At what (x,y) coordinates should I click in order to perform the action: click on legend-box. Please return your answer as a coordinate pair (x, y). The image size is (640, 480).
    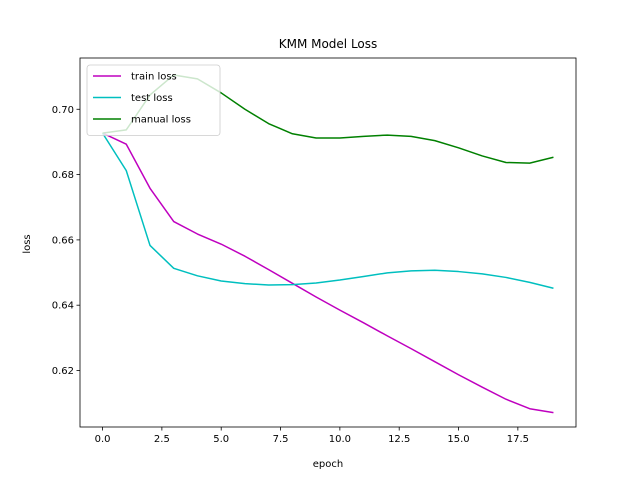
    Looking at the image, I should click on (153, 100).